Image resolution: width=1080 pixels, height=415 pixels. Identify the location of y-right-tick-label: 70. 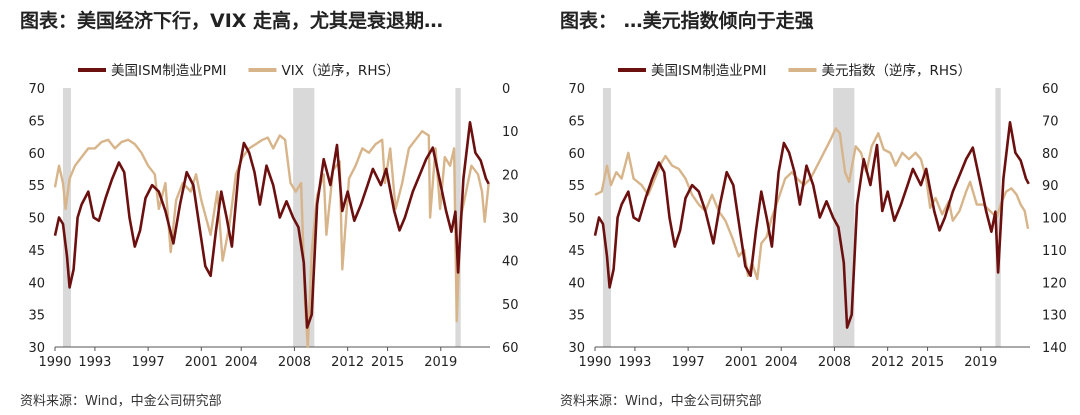
(1050, 121).